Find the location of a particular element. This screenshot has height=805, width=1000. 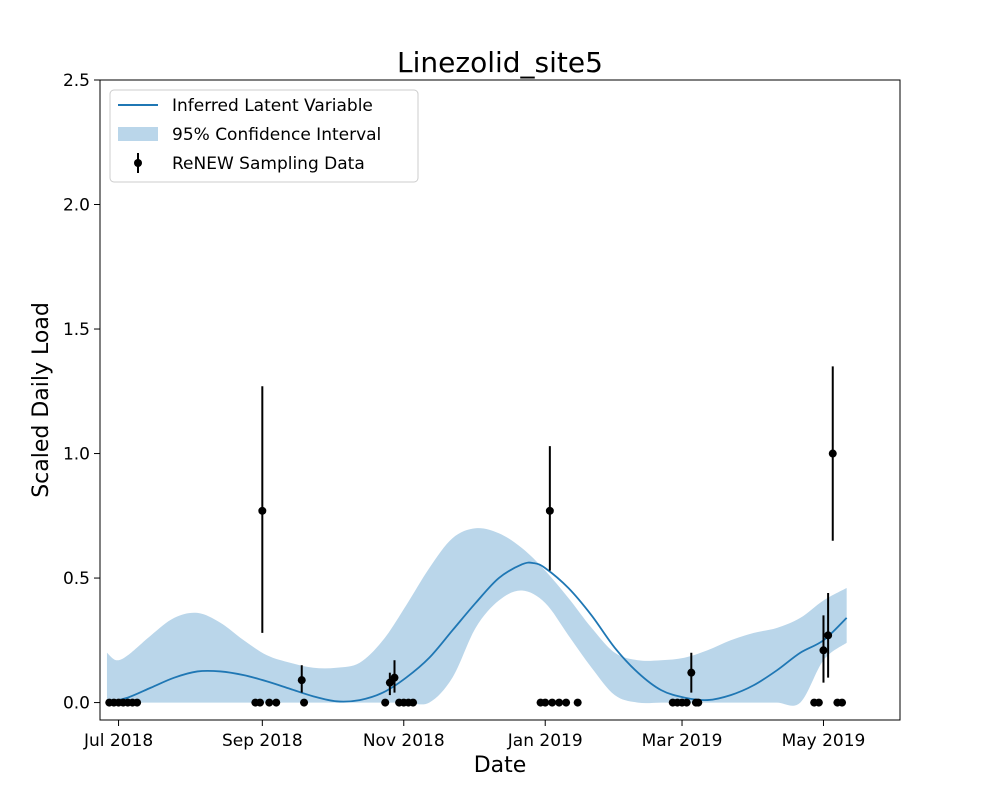

legend-point-swatch is located at coordinates (138, 163).